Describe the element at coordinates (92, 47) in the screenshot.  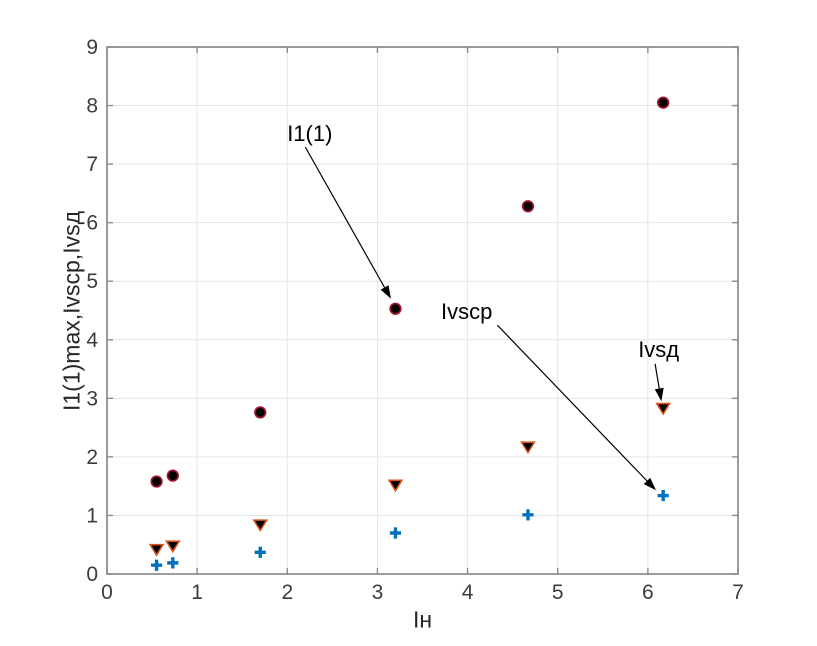
I see `y-tick-label: 9` at that location.